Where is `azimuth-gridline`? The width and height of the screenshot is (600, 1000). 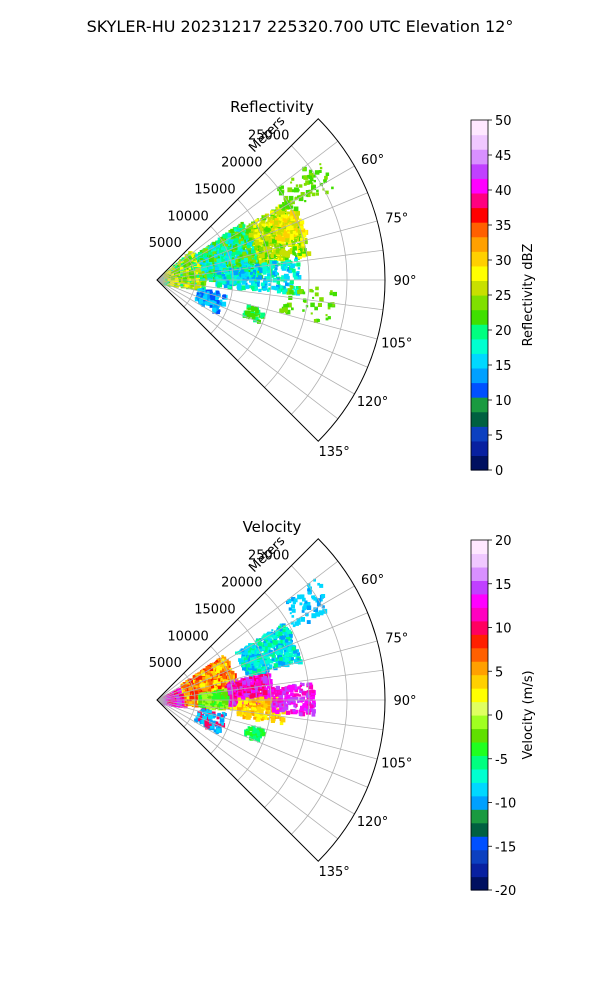 azimuth-gridline is located at coordinates (270, 265).